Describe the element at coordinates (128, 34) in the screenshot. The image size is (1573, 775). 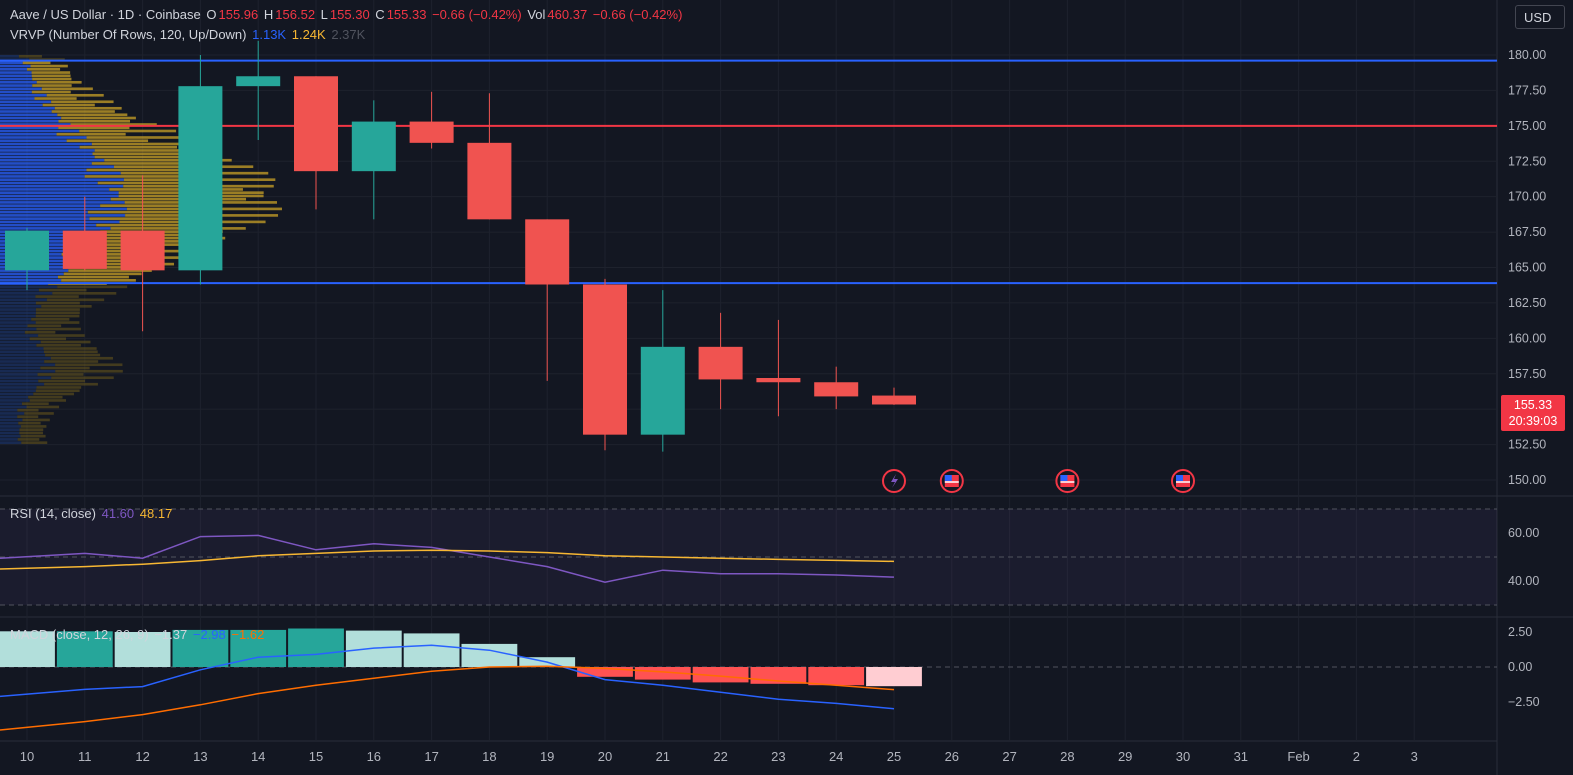
I see `vrvp-title: VRVP (Number Of Rows, 120, Up/Down)` at that location.